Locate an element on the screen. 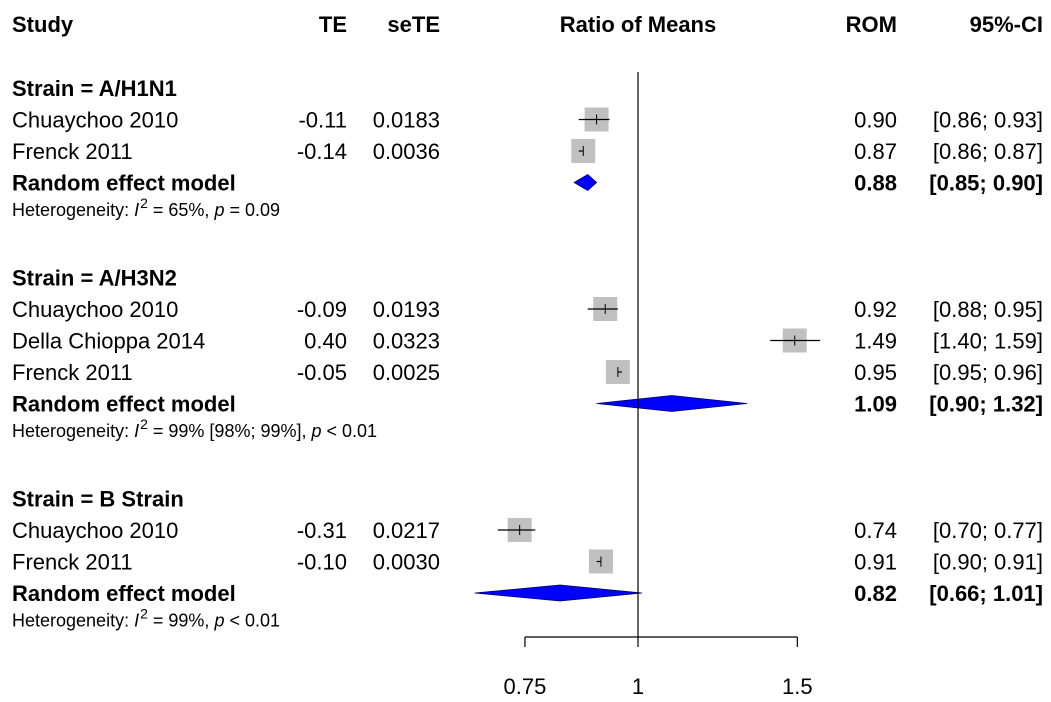 The image size is (1051, 702). pooled-rom: 0.82 is located at coordinates (875, 593).